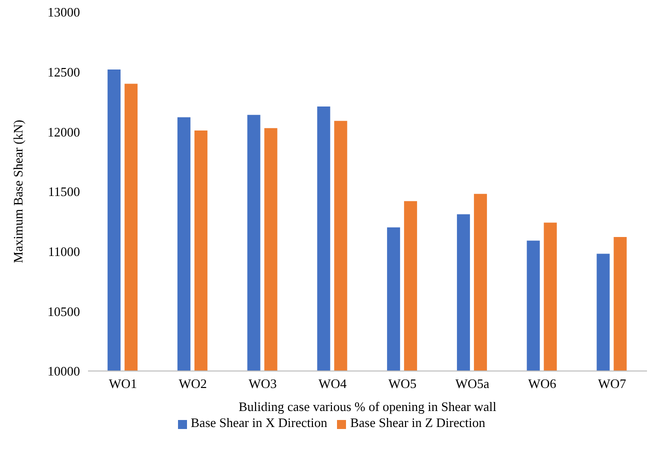 The width and height of the screenshot is (663, 449). I want to click on x-tick-label: WO6, so click(542, 384).